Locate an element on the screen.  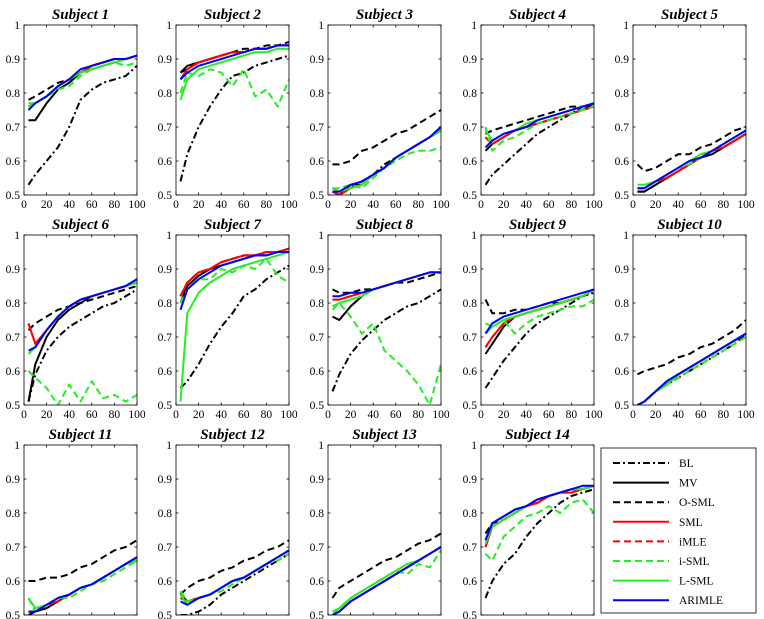
series-line-imle is located at coordinates (234, 272).